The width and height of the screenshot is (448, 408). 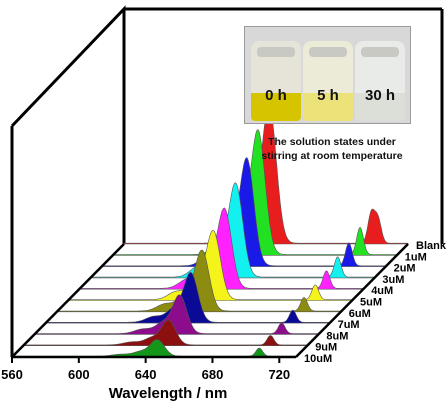 What do you see at coordinates (279, 374) in the screenshot?
I see `x-tick-label: 720` at bounding box center [279, 374].